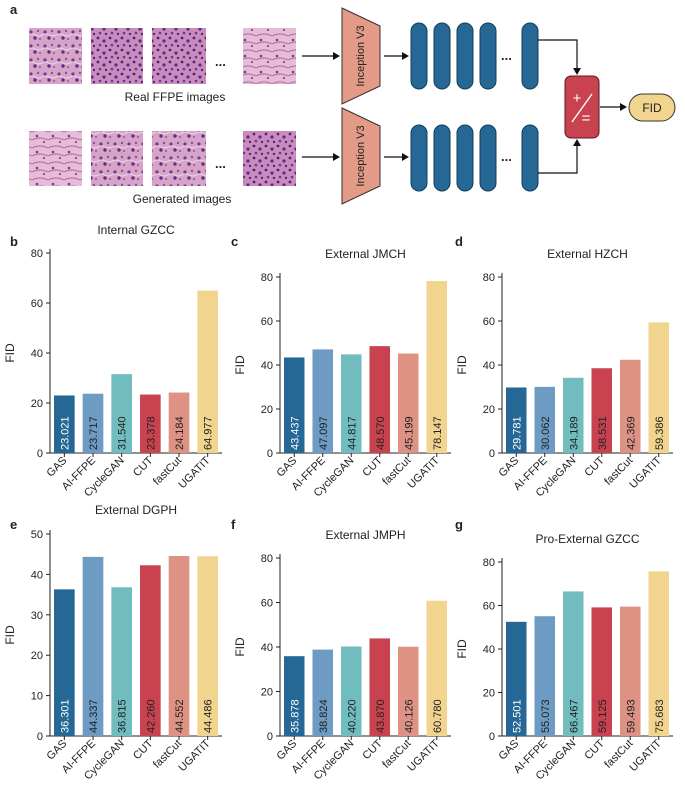  I want to click on bar-value-label: 60.780, so click(438, 716).